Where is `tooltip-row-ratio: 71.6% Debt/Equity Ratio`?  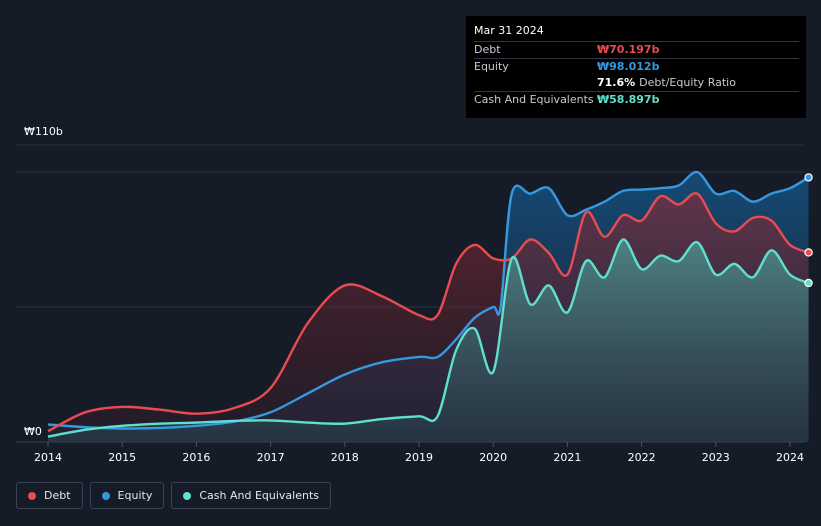
tooltip-row-ratio: 71.6% Debt/Equity Ratio is located at coordinates (636, 83).